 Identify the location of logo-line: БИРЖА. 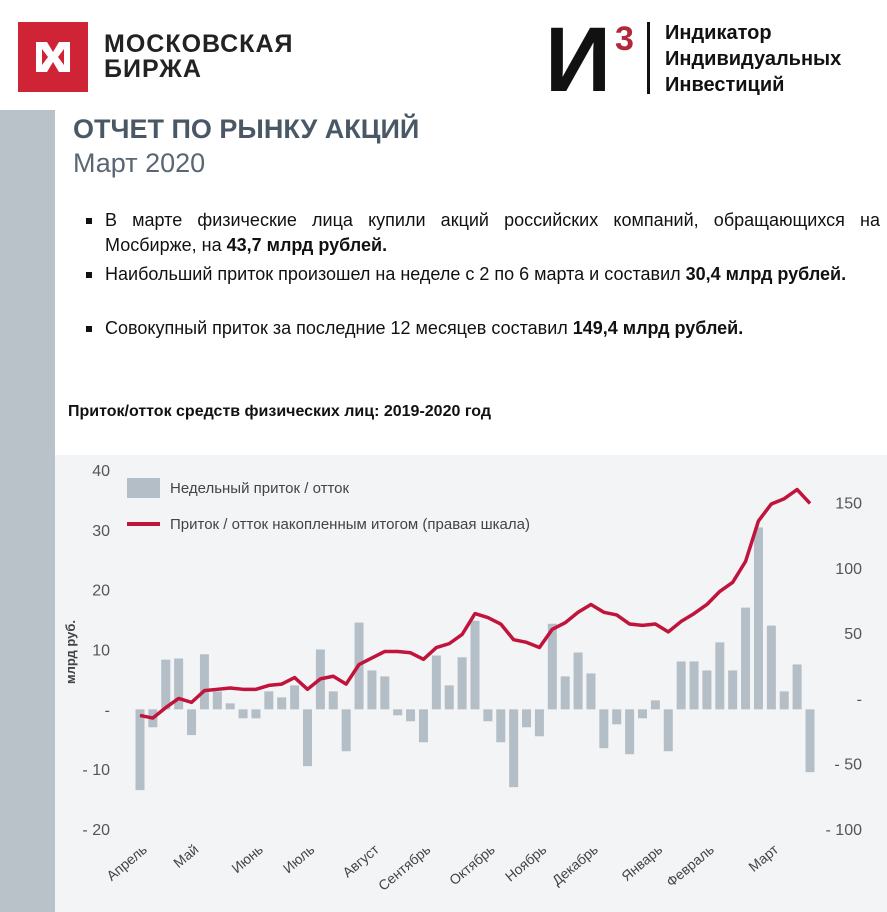
(153, 69).